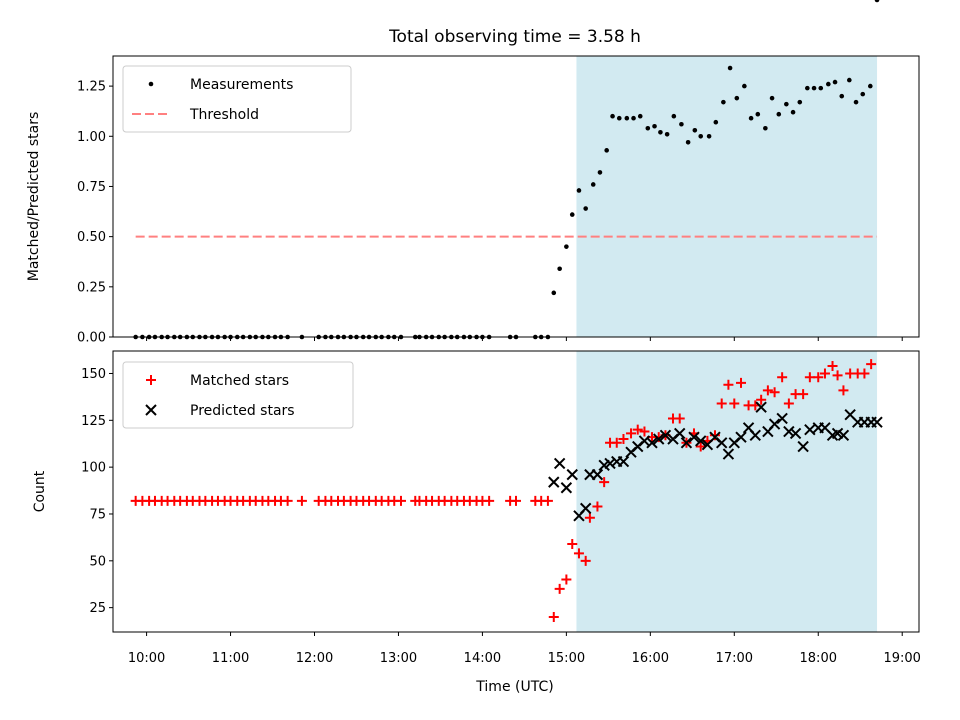 This screenshot has height=720, width=960. What do you see at coordinates (314, 658) in the screenshot?
I see `x-tick-label: 12:00` at bounding box center [314, 658].